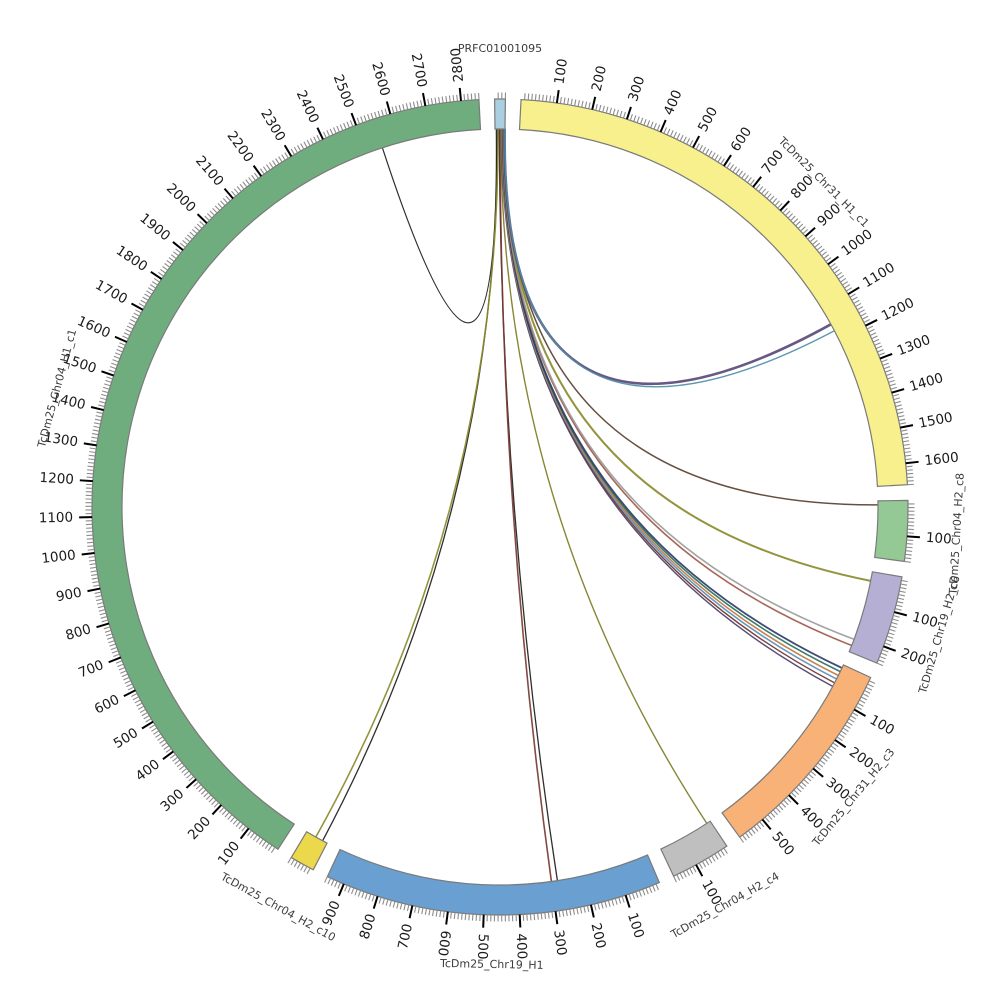  I want to click on tick-label: 300, so click(636, 88).